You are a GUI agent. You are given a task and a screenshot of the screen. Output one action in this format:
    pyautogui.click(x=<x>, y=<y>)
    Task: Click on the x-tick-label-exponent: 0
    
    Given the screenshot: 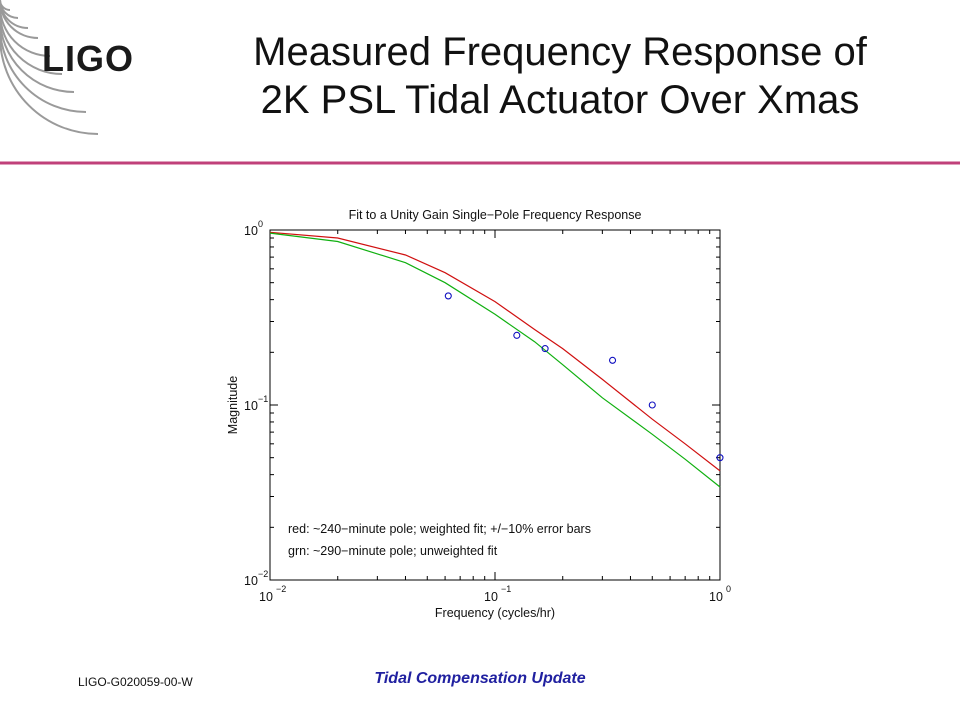 What is the action you would take?
    pyautogui.click(x=728, y=589)
    